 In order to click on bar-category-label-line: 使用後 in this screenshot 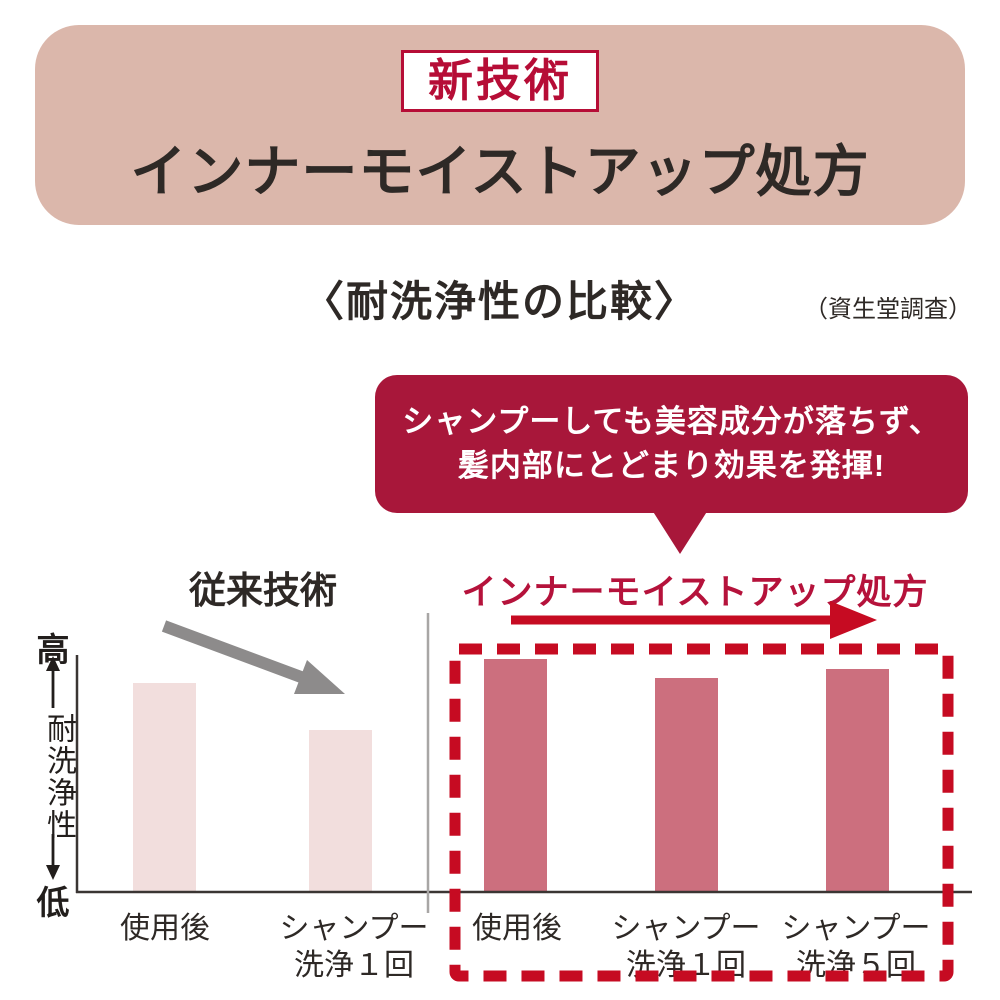, I will do `click(165, 928)`.